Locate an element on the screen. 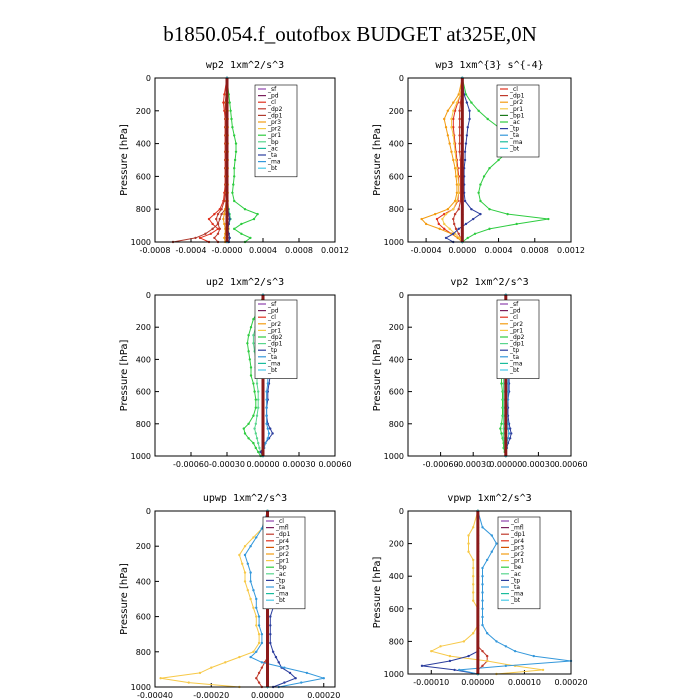  legend-label: _bp1 is located at coordinates (517, 115).